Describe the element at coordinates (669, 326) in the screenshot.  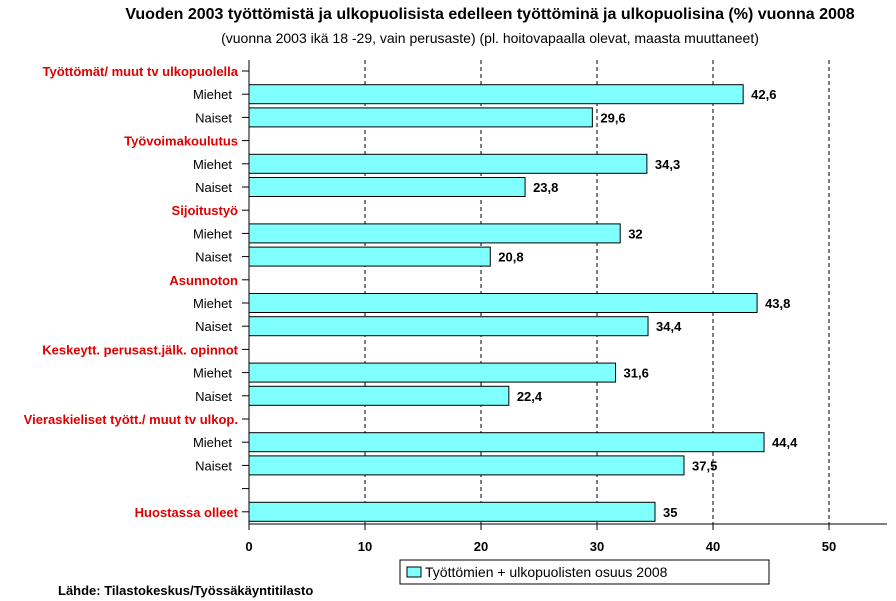
I see `value-label: 34,4` at that location.